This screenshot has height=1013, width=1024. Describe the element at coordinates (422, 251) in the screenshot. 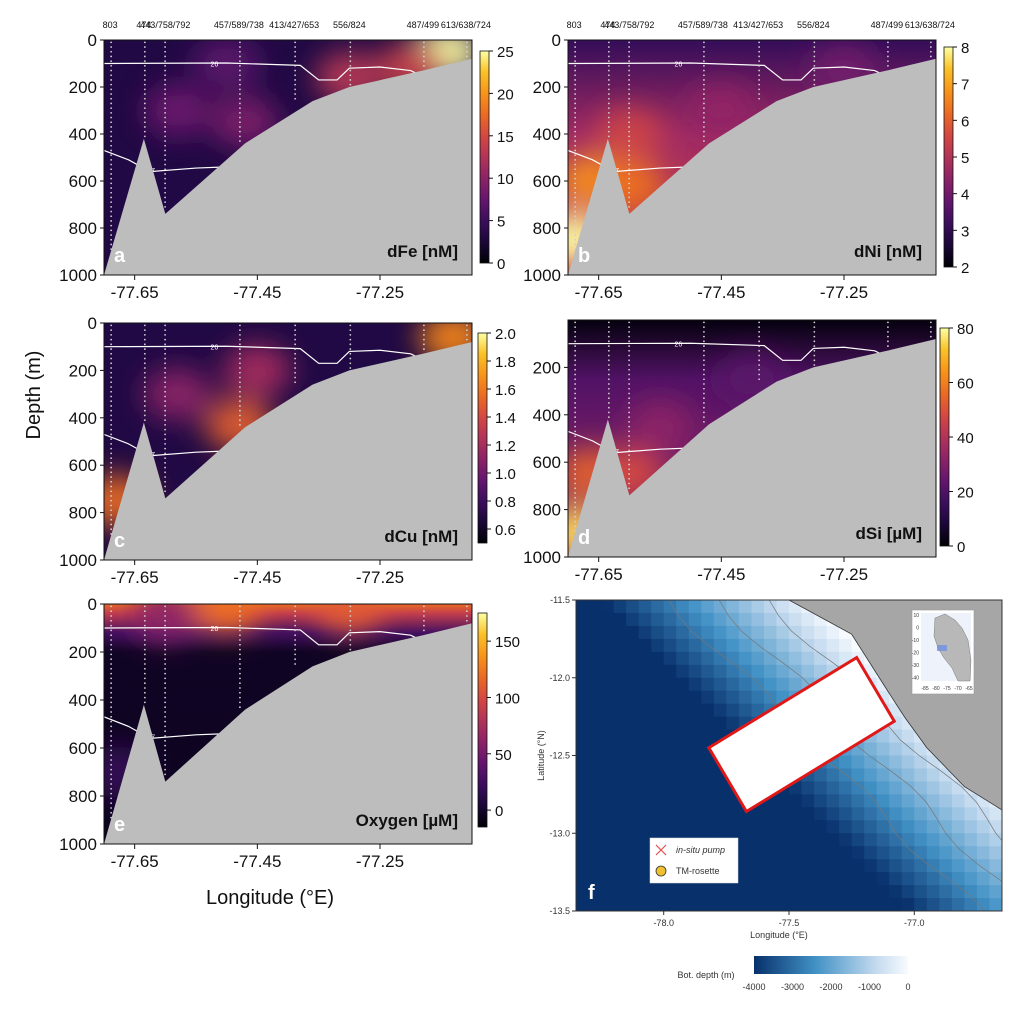

I see `variable-label: dFe [nM]` at that location.